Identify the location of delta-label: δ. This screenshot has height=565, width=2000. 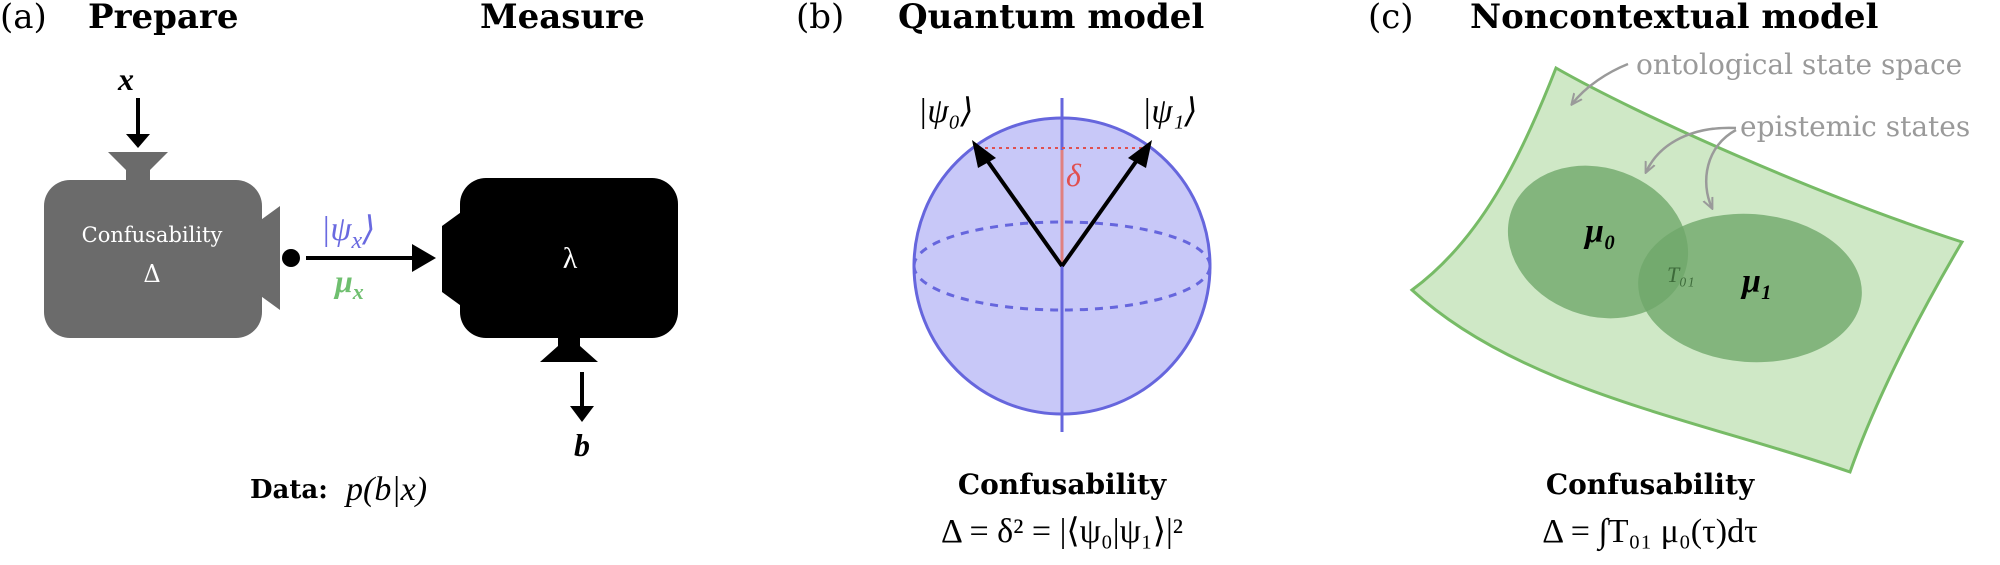
(1074, 175).